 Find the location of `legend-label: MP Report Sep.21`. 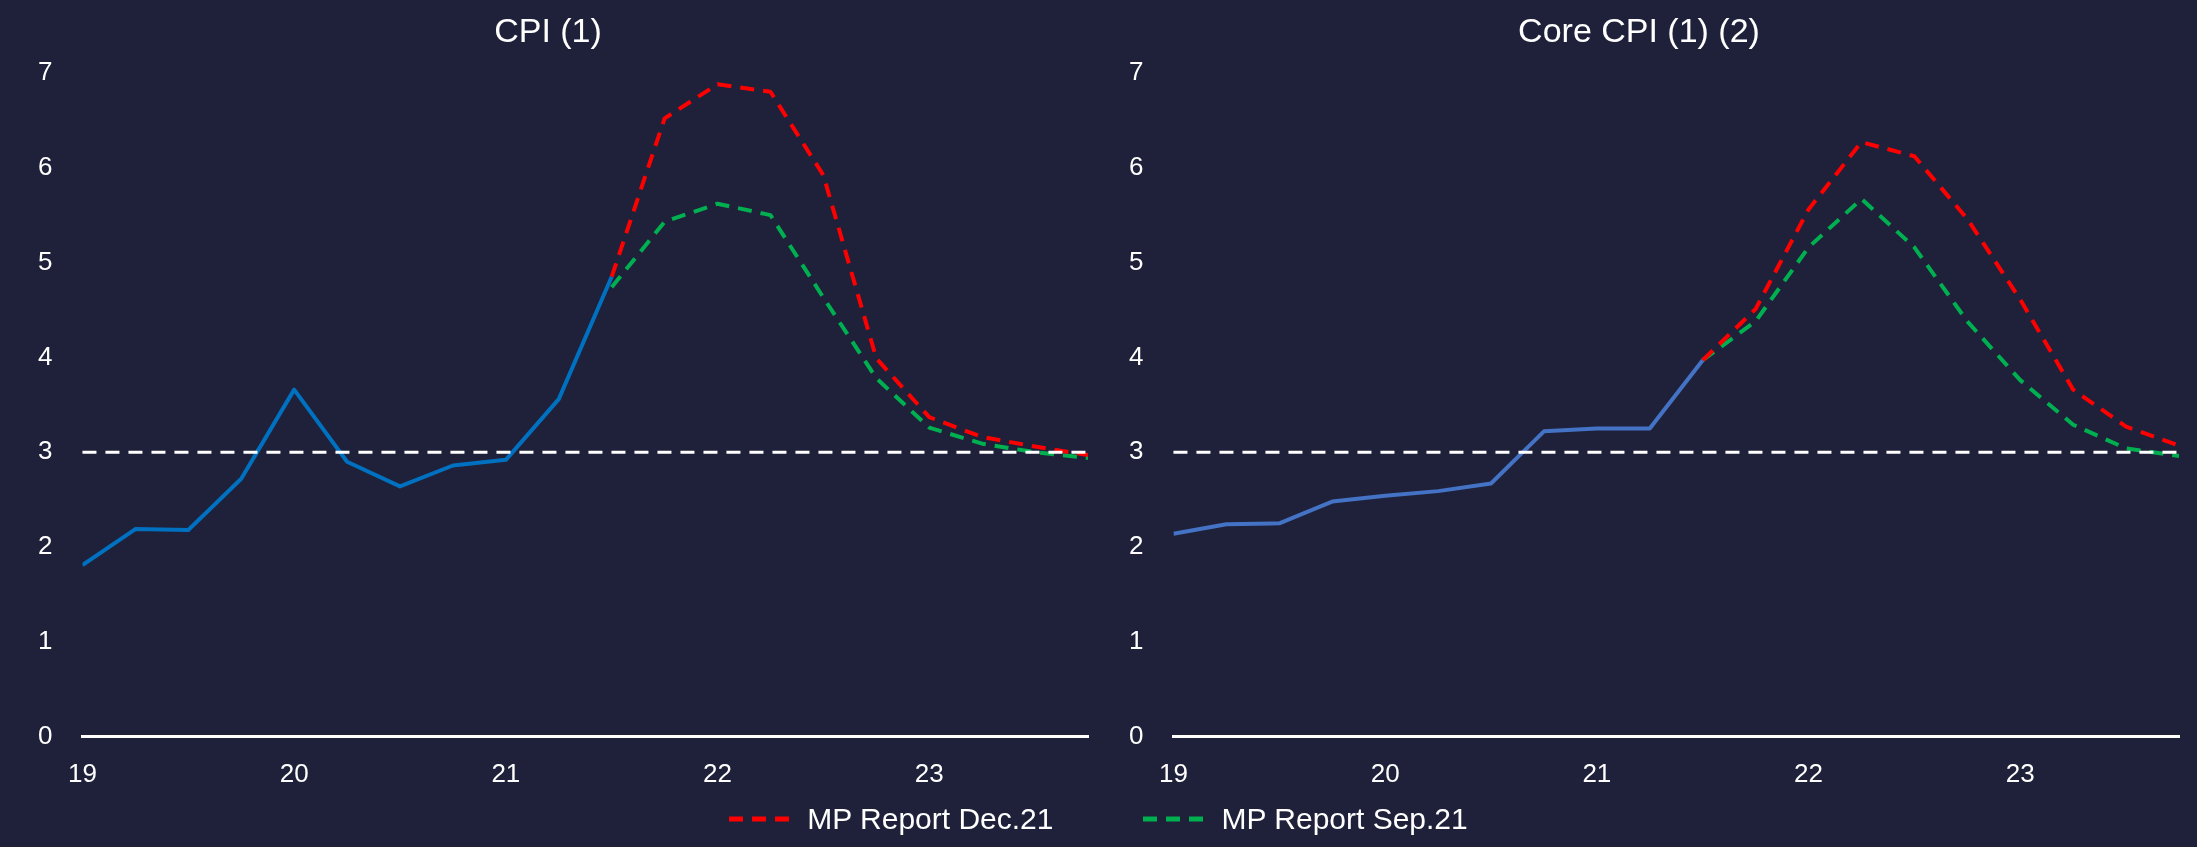

legend-label: MP Report Sep.21 is located at coordinates (1344, 818).